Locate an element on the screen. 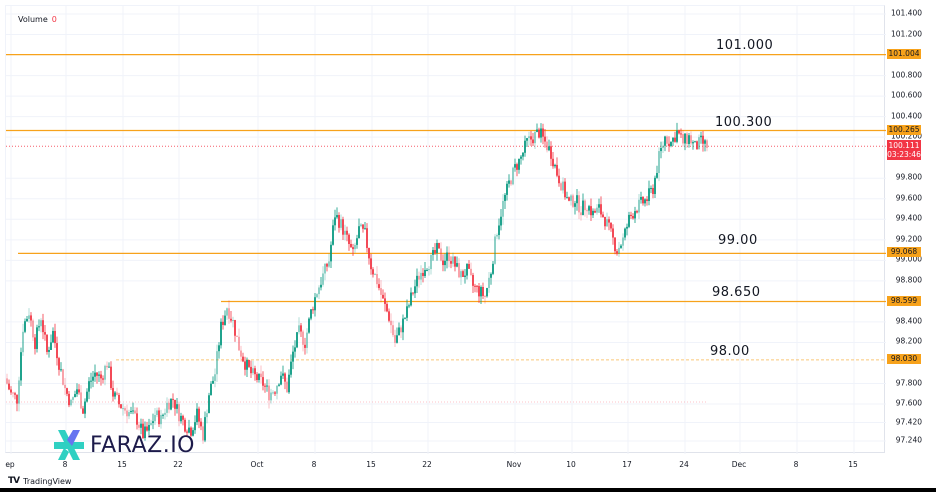 The height and width of the screenshot is (492, 936). price-tick: 99.400 is located at coordinates (908, 218).